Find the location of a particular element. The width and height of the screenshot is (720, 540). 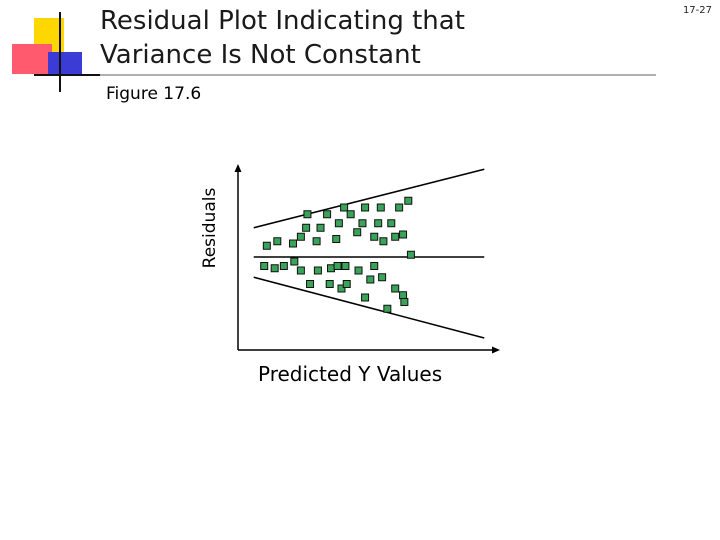

slide-title-line-2: Variance Is Not Constant is located at coordinates (260, 55).